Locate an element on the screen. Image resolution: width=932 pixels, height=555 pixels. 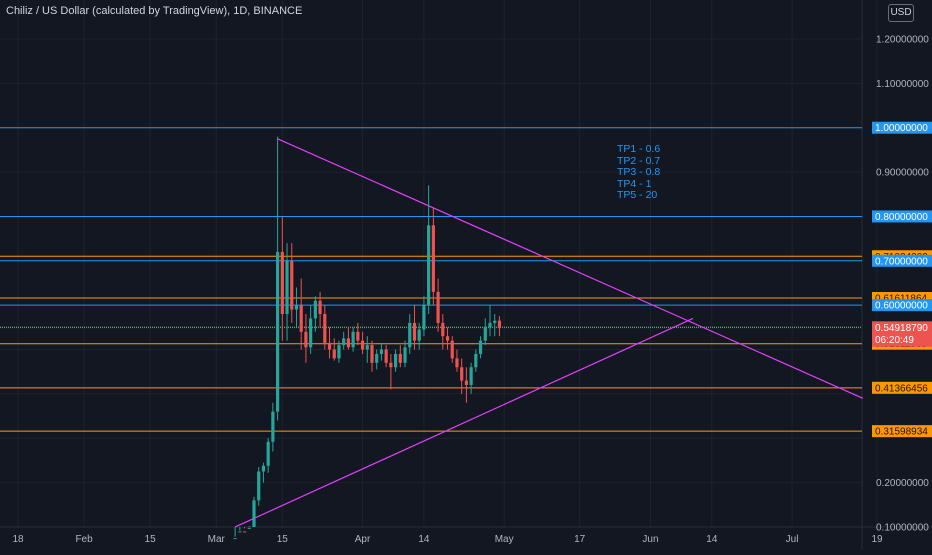
last-price-tag is located at coordinates (902, 334).